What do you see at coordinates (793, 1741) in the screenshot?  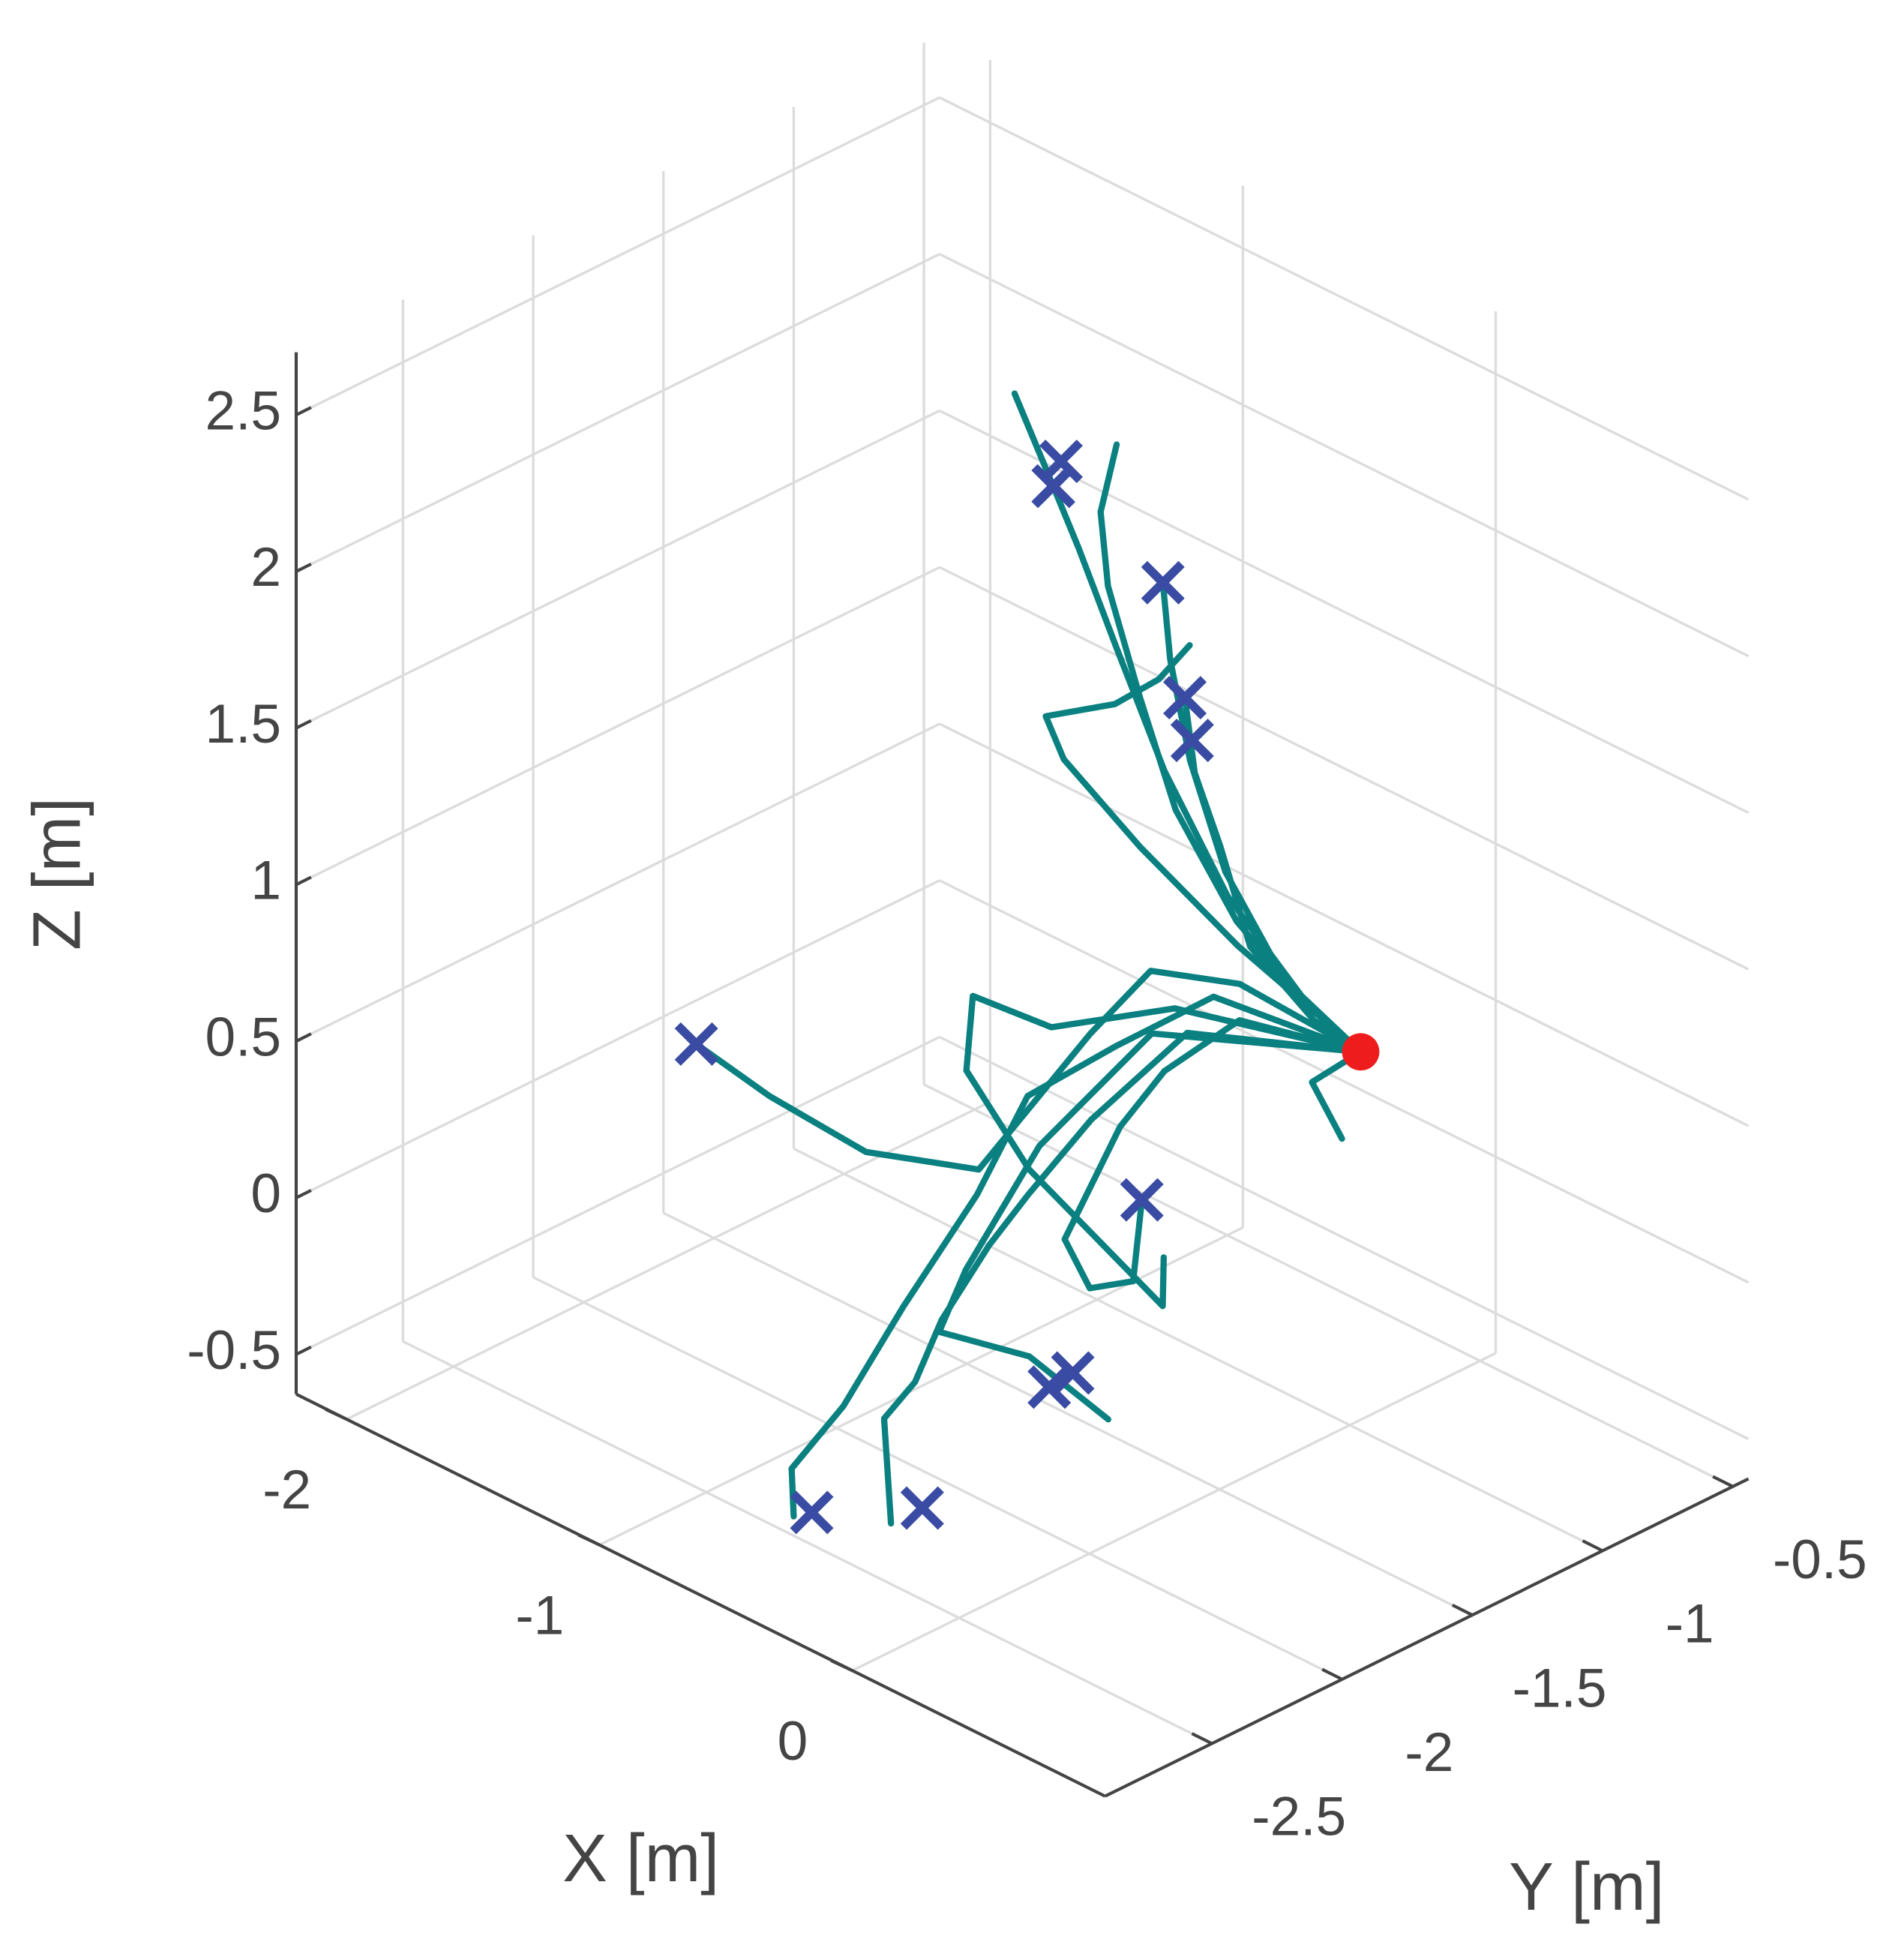 I see `x-tick-label: 0` at bounding box center [793, 1741].